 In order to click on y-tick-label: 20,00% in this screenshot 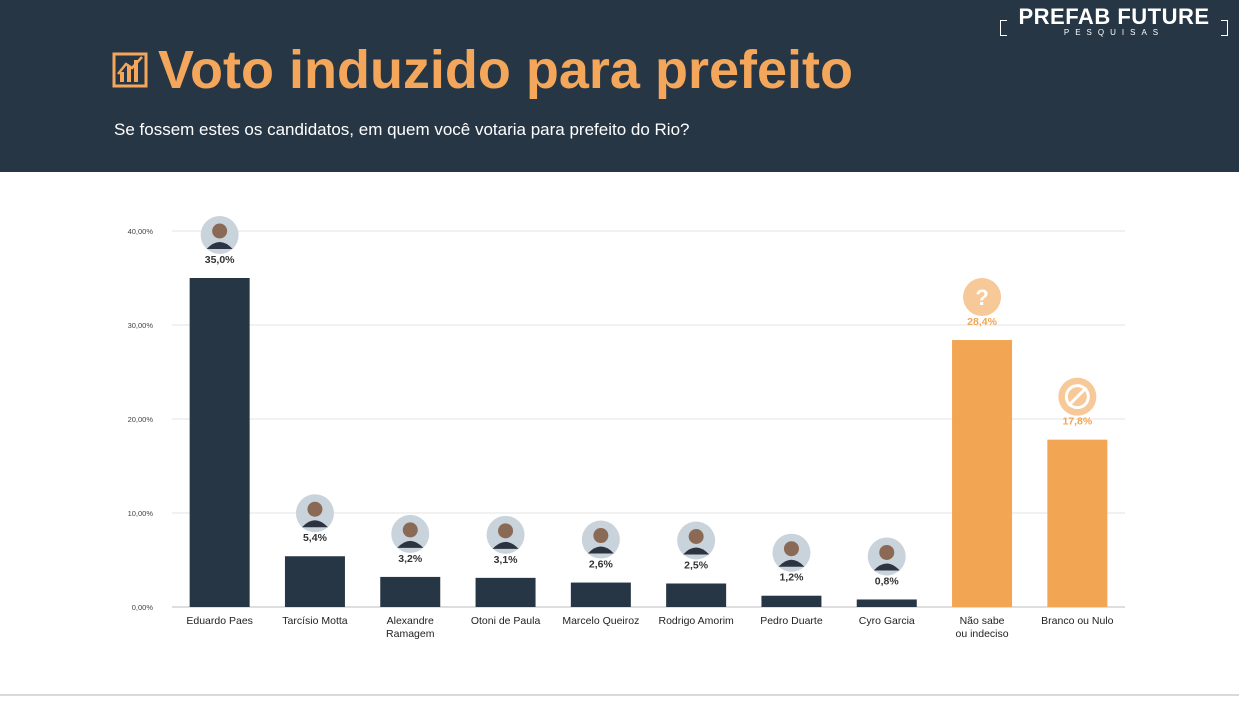, I will do `click(141, 419)`.